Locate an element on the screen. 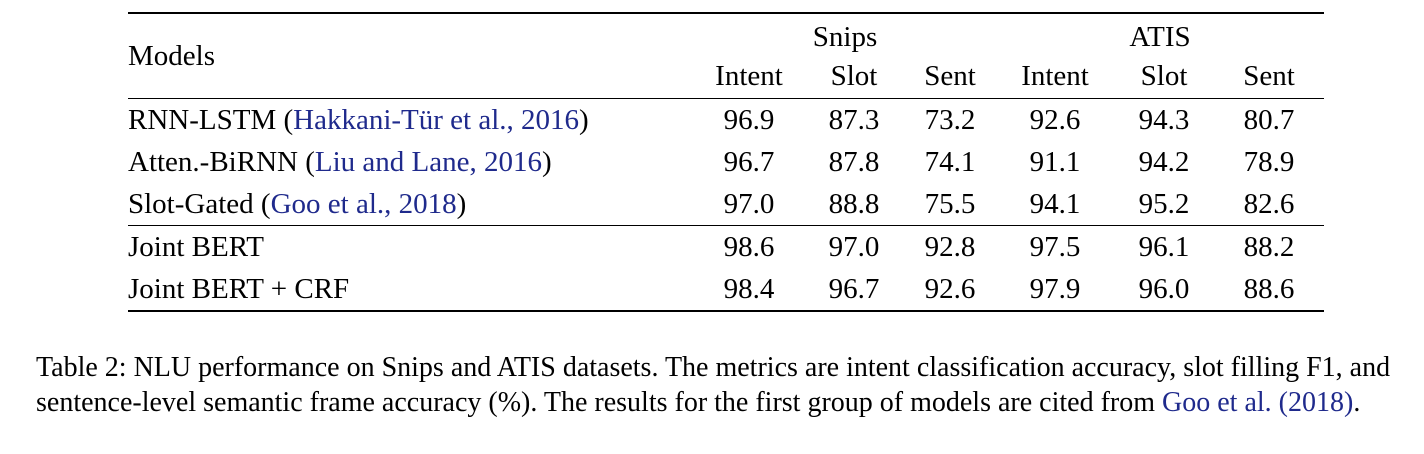  model-name-cell: RNN-LSTM (Hakkani-Tür et al., 2016) is located at coordinates (358, 119).